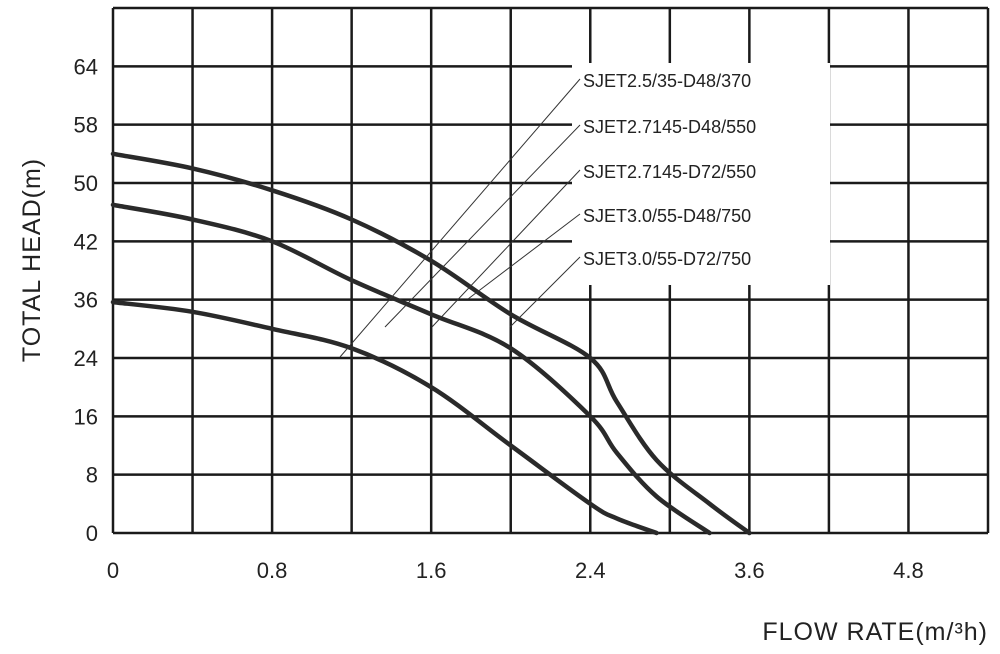 The height and width of the screenshot is (654, 1000). Describe the element at coordinates (515, 570) in the screenshot. I see `x-axis-ticks: 0 0.8 1.6 2.4 3.6 4.8` at that location.